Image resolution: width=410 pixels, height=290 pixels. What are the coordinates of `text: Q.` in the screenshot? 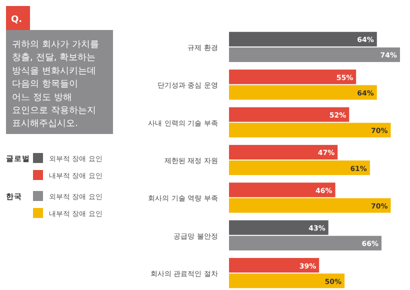 It's located at (16, 20).